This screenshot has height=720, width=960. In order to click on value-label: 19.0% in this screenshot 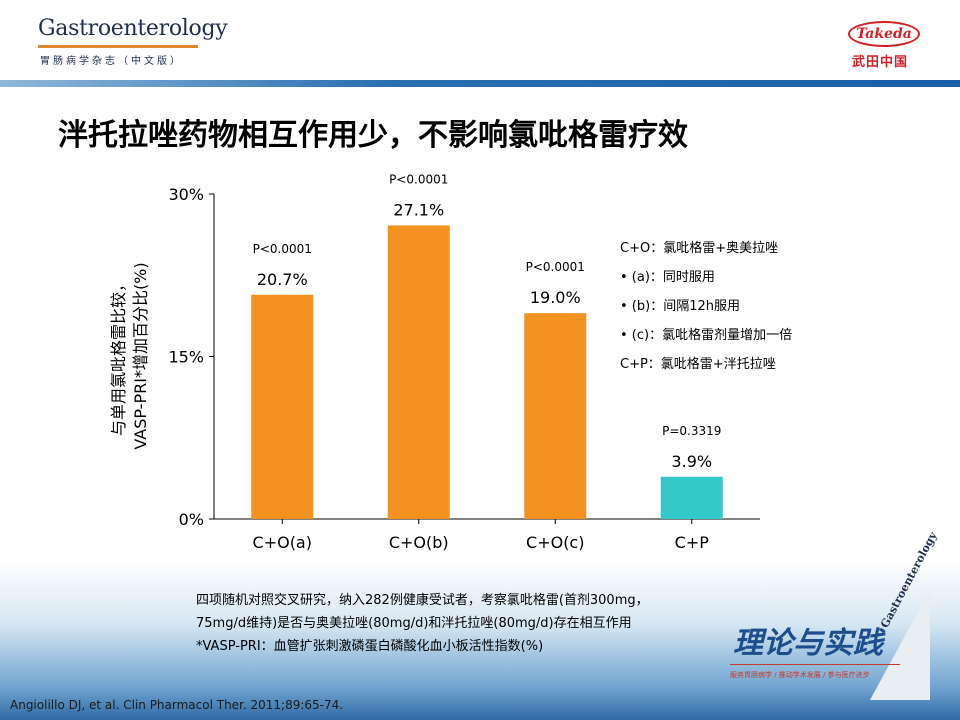, I will do `click(555, 297)`.